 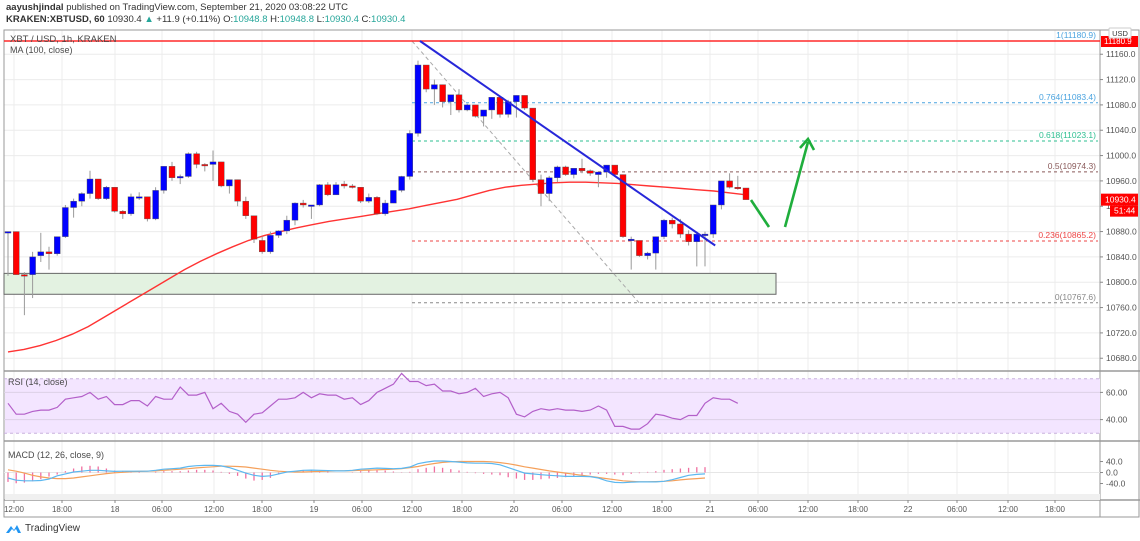 I want to click on tradingview-cloud-icon, so click(x=13, y=529).